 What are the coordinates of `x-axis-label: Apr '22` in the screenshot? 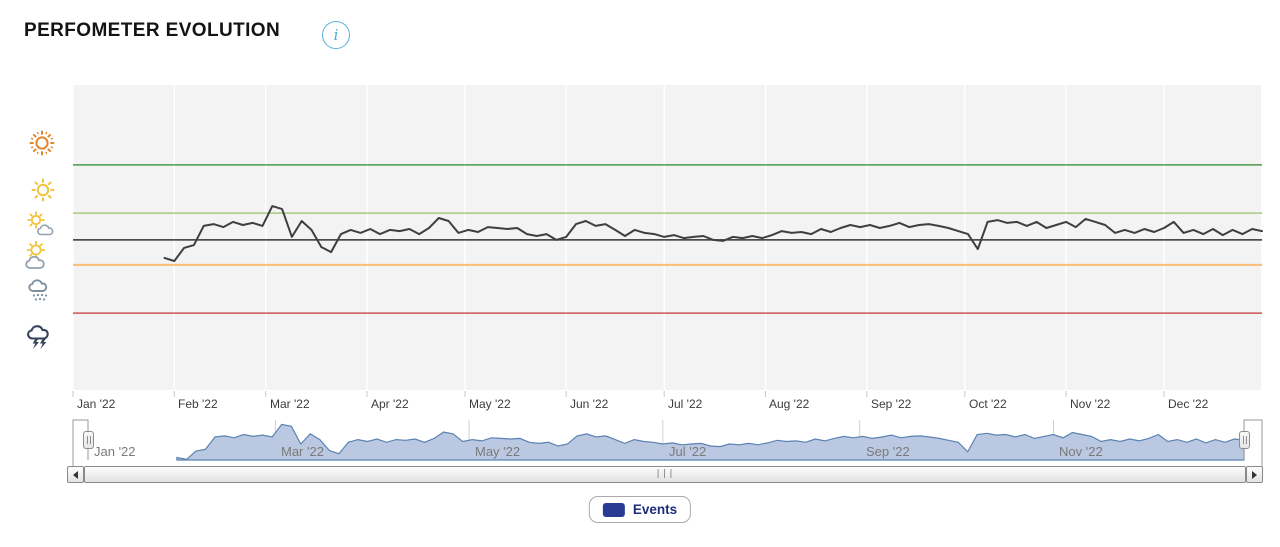 It's located at (390, 404).